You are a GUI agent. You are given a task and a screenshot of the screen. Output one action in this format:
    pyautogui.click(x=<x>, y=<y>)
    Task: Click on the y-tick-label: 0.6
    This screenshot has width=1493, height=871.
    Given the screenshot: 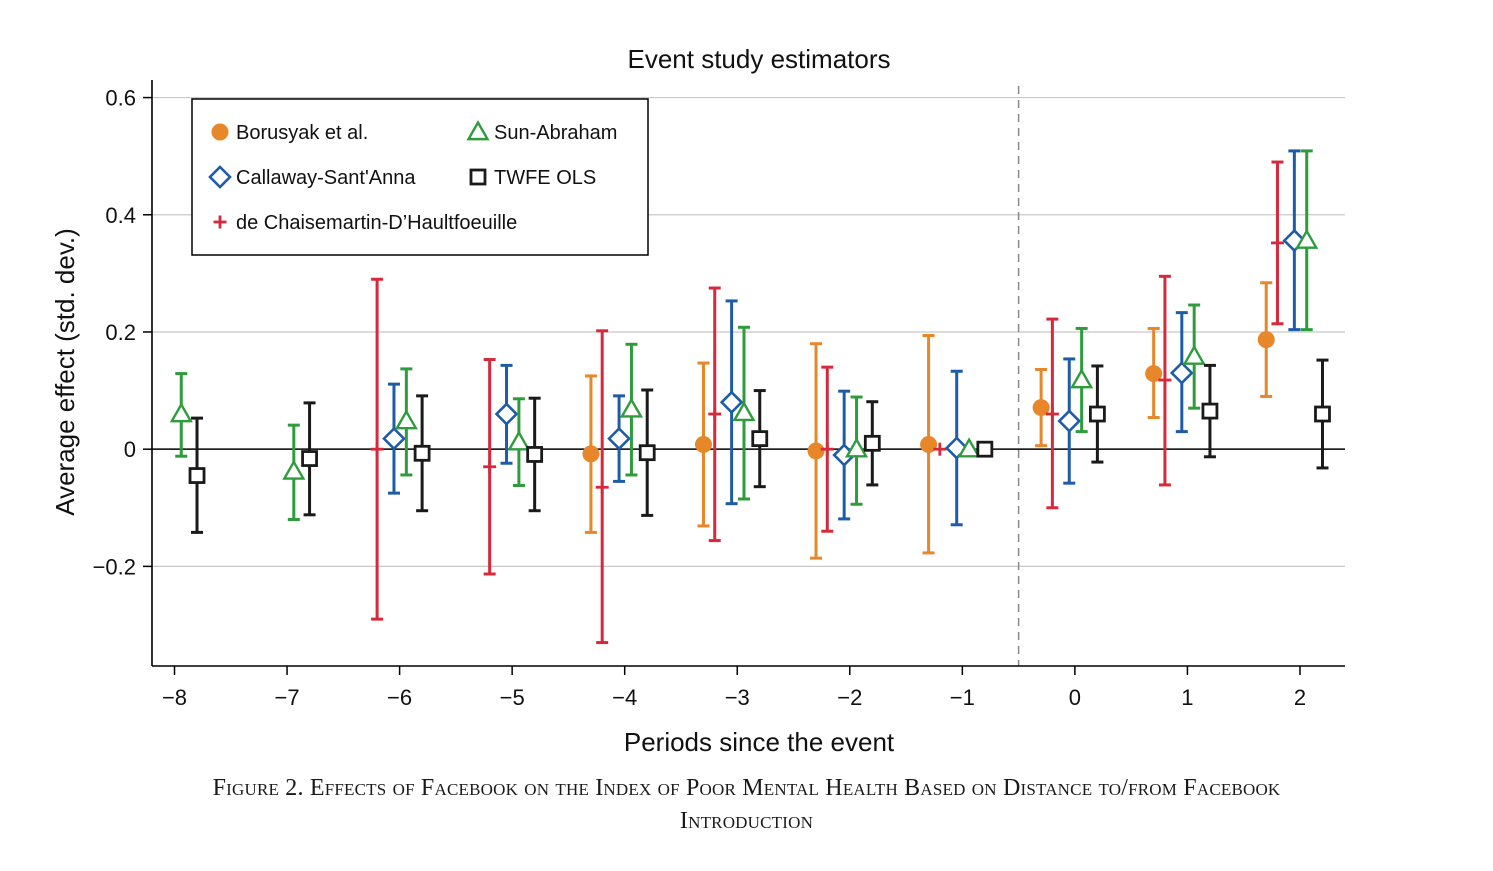 What is the action you would take?
    pyautogui.click(x=120, y=98)
    